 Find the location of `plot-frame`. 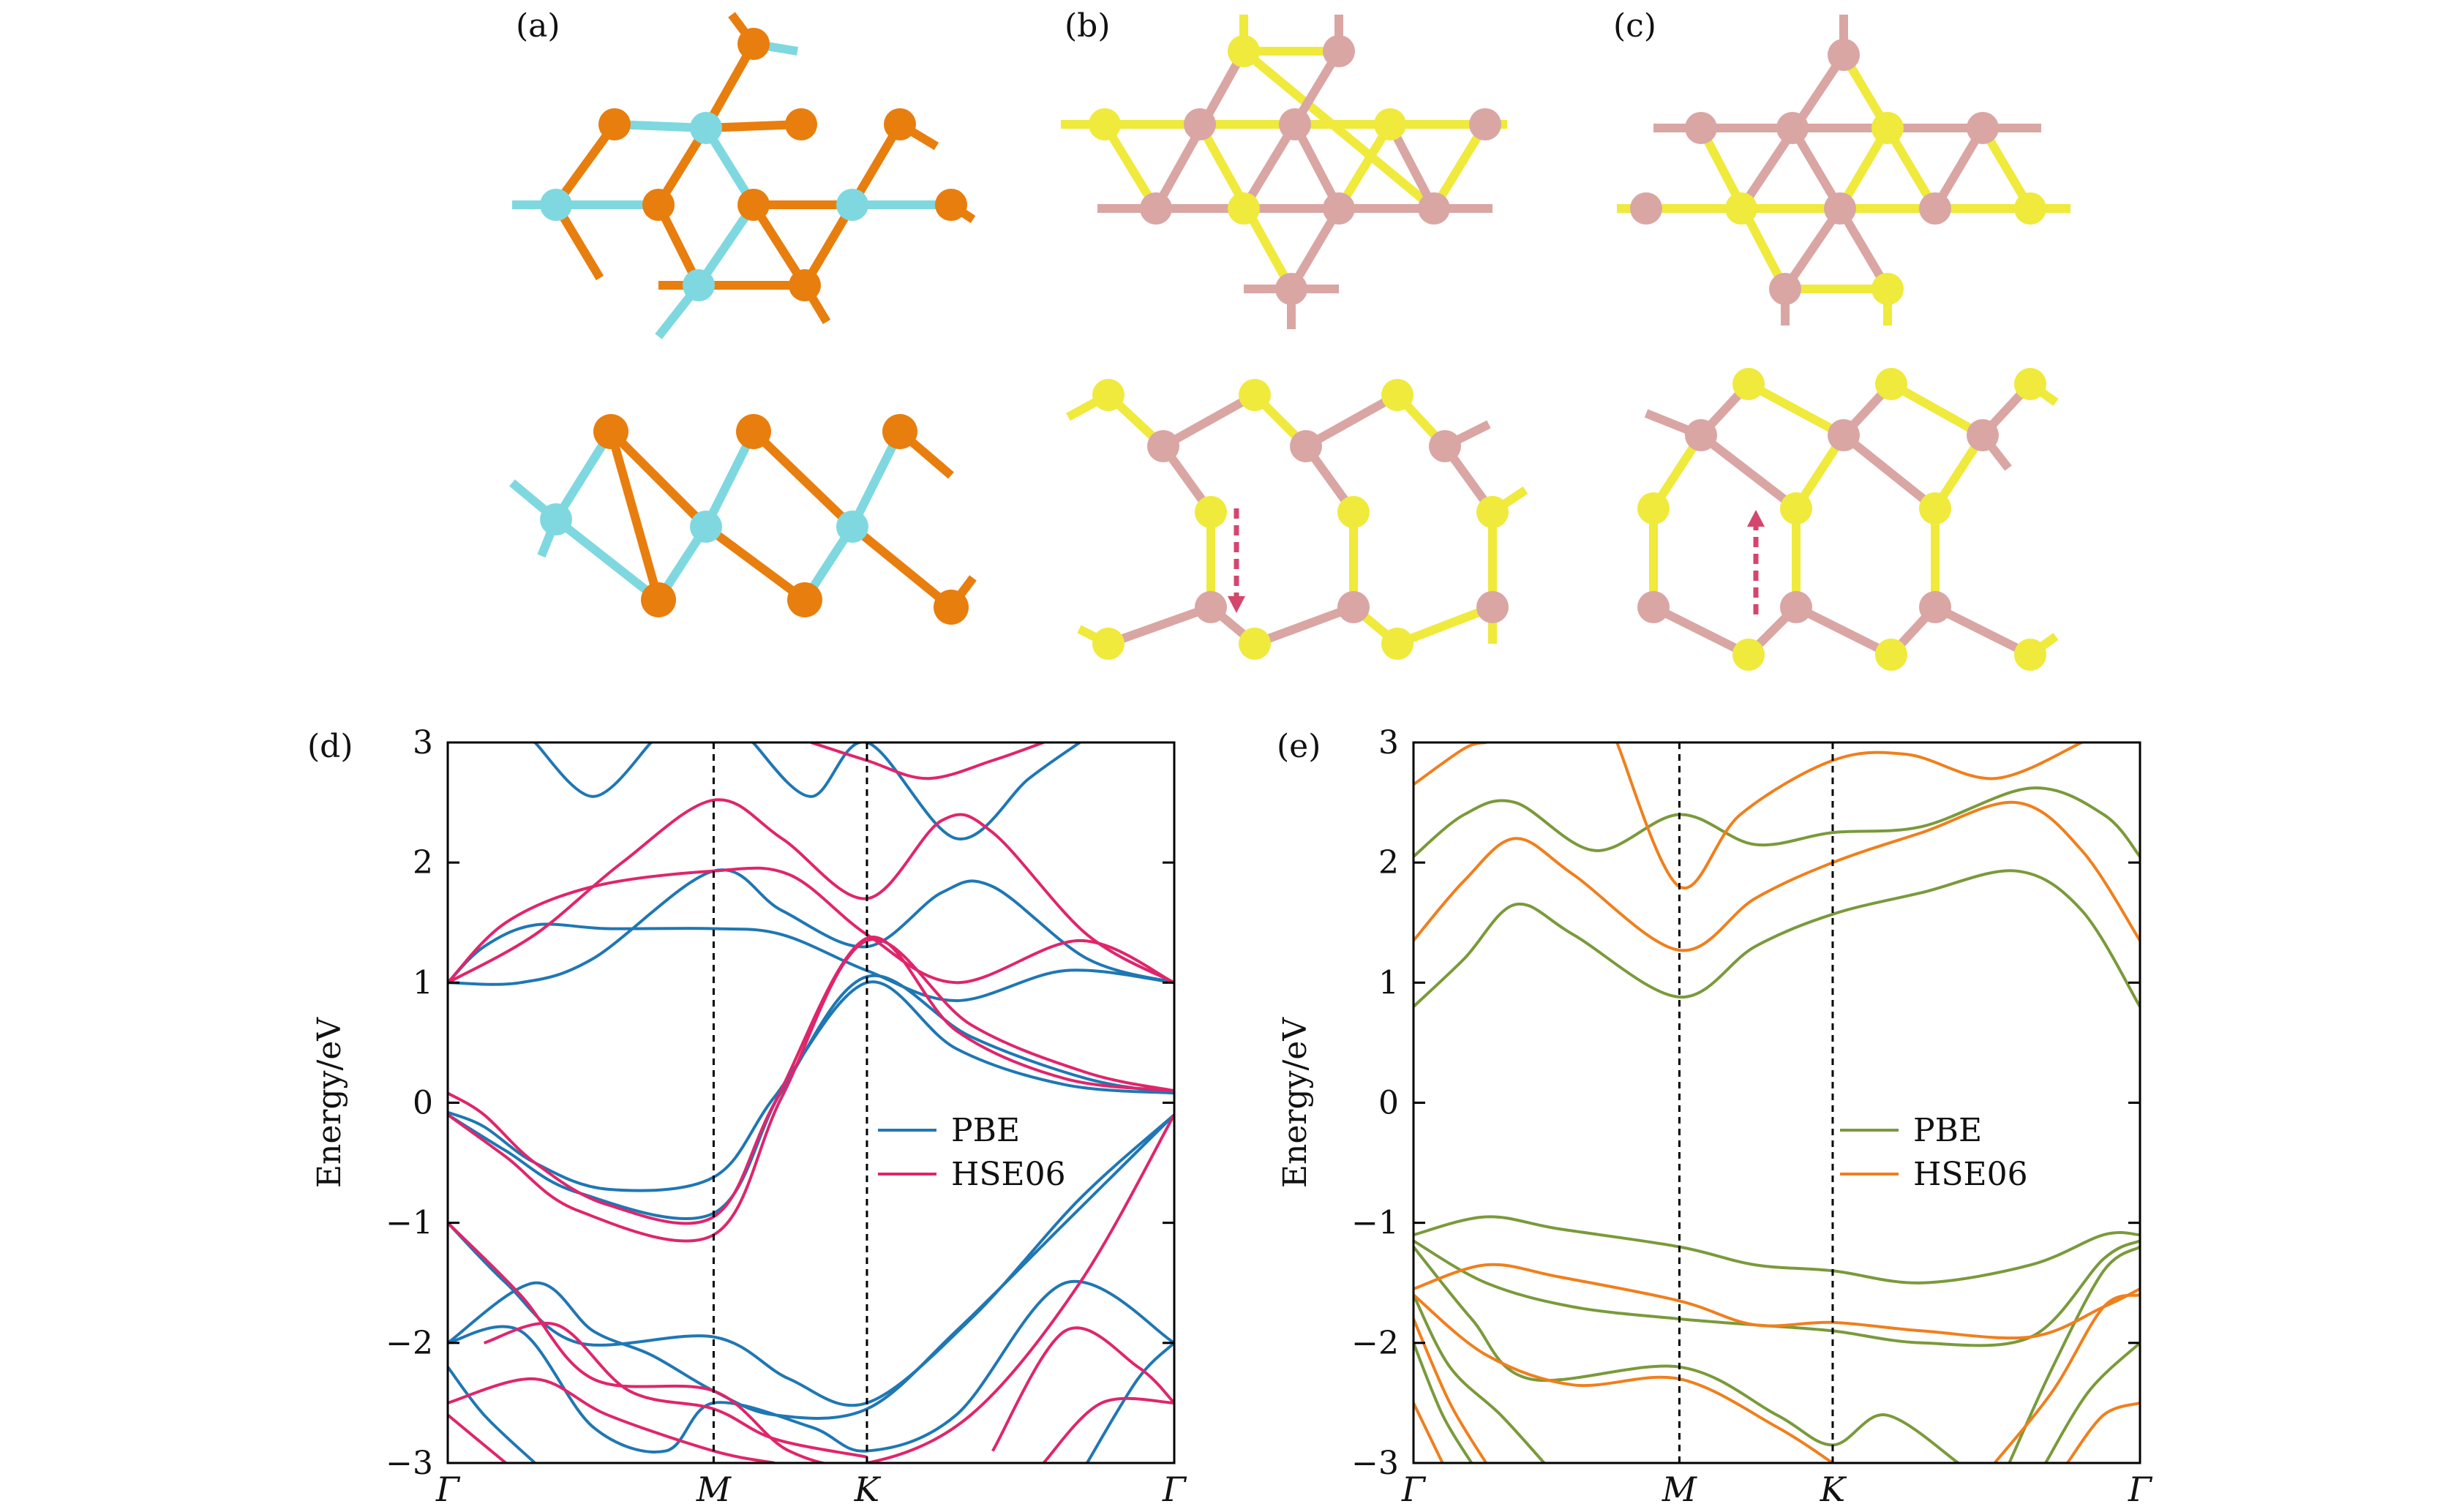

plot-frame is located at coordinates (1776, 1102).